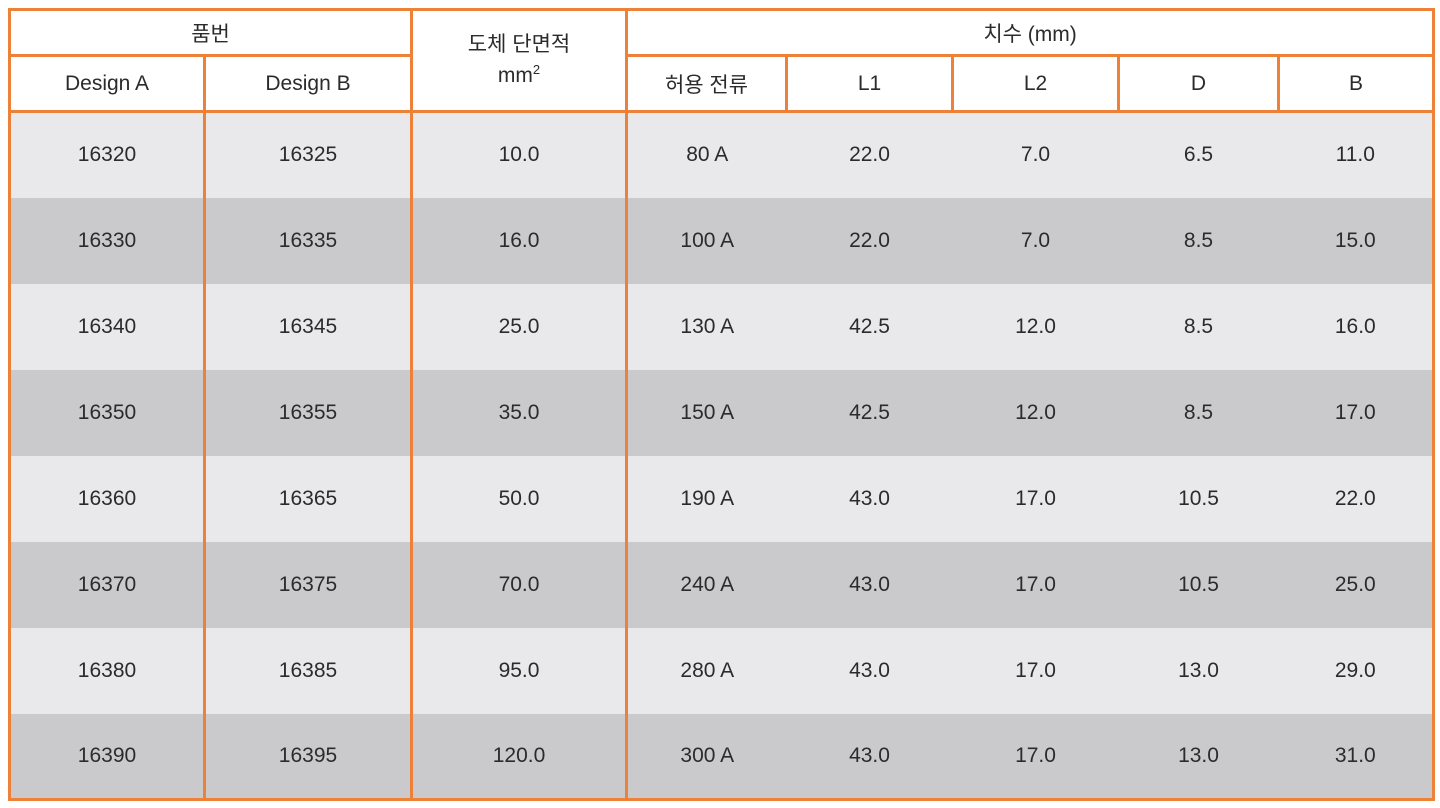  What do you see at coordinates (520, 412) in the screenshot?
I see `table-cell: 35.0` at bounding box center [520, 412].